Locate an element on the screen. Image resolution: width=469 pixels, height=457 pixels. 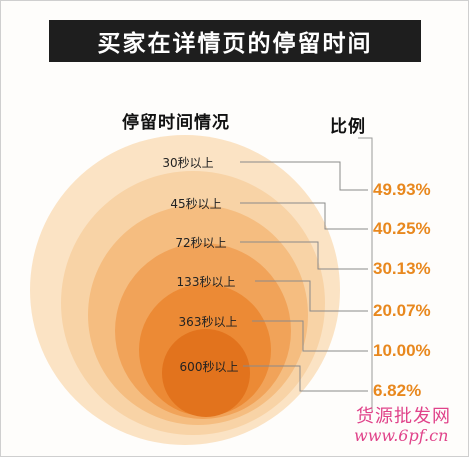
ring-label: 45秒以上 is located at coordinates (195, 204).